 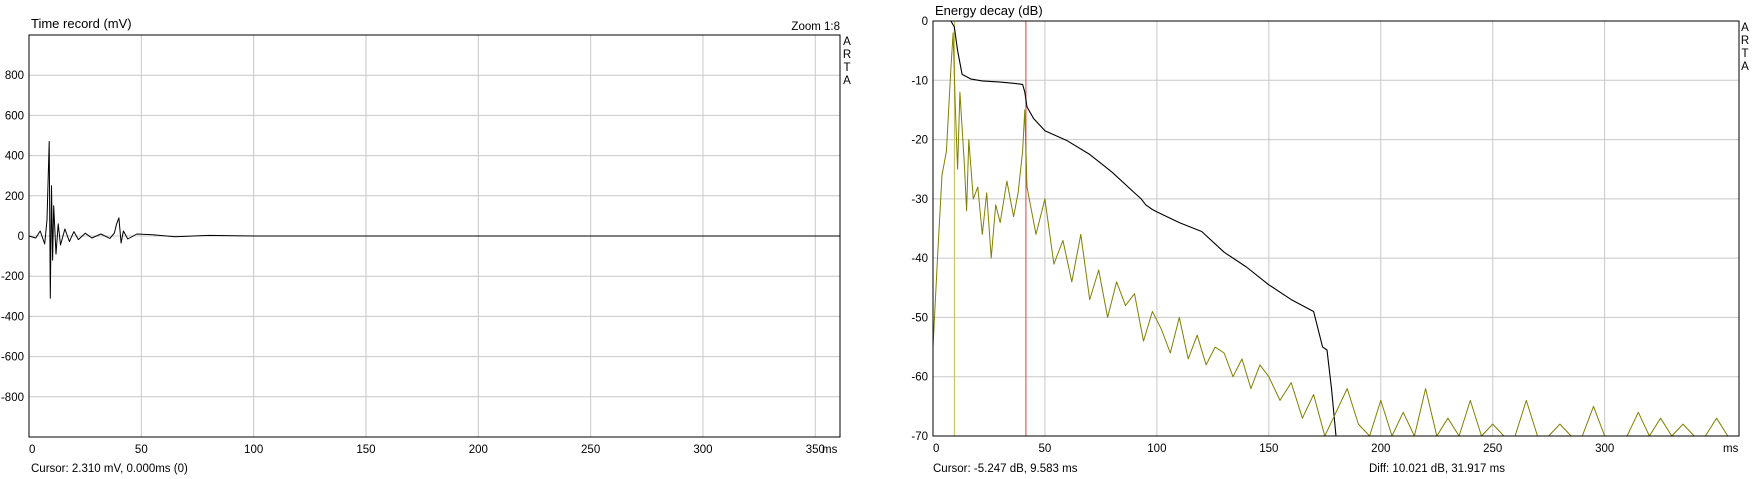 What do you see at coordinates (919, 259) in the screenshot?
I see `y-tick-label: -40` at bounding box center [919, 259].